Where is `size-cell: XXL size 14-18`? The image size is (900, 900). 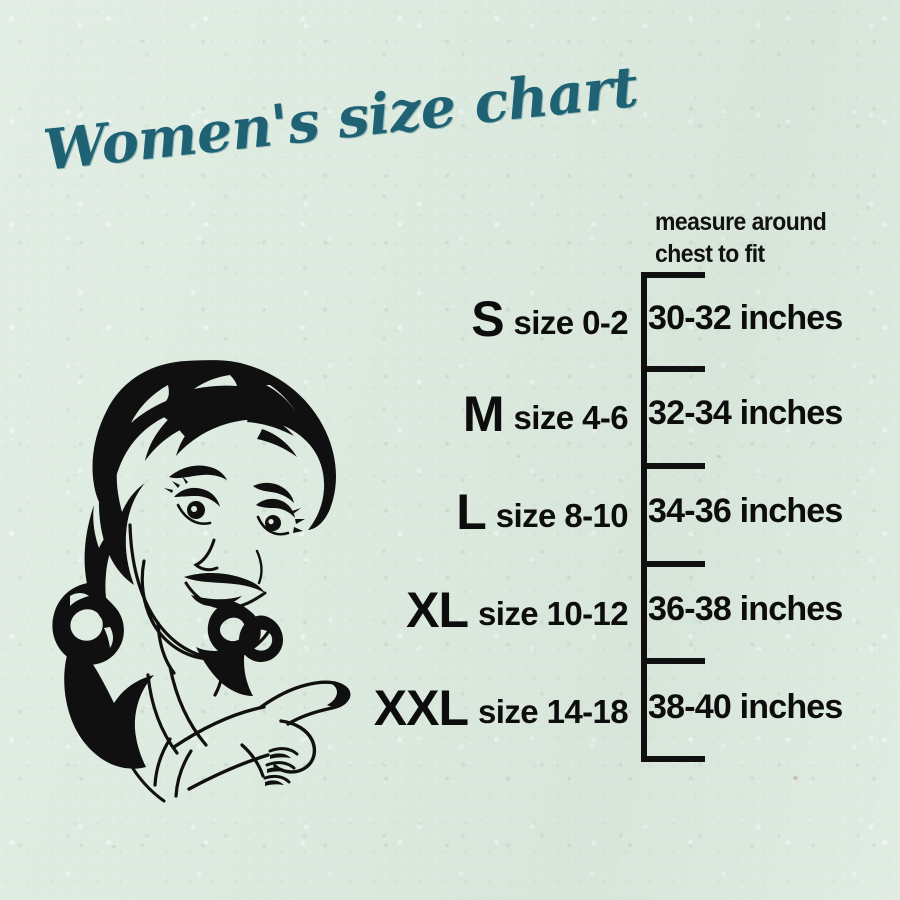 size-cell: XXL size 14-18 is located at coordinates (468, 708).